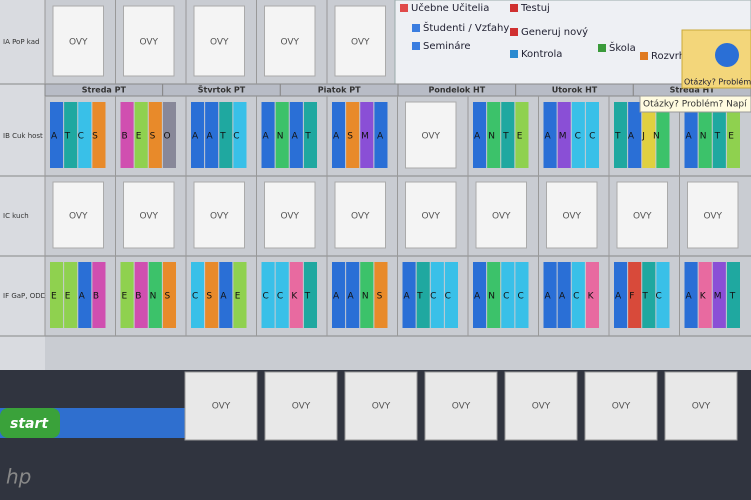 This screenshot has height=500, width=751. What do you see at coordinates (535, 8) in the screenshot?
I see `toolbar-button: Testuj` at bounding box center [535, 8].